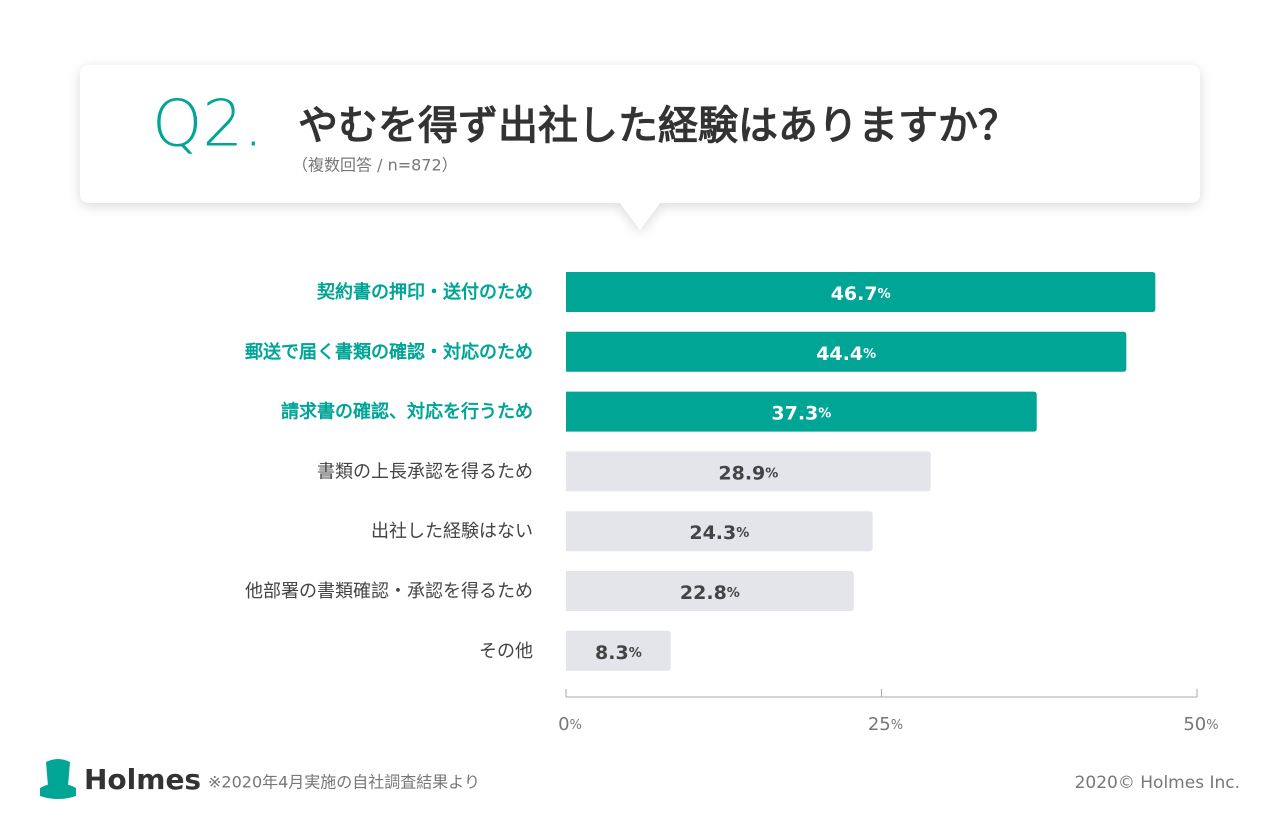 The height and width of the screenshot is (840, 1280). I want to click on x-tick-label: 25%, so click(885, 724).